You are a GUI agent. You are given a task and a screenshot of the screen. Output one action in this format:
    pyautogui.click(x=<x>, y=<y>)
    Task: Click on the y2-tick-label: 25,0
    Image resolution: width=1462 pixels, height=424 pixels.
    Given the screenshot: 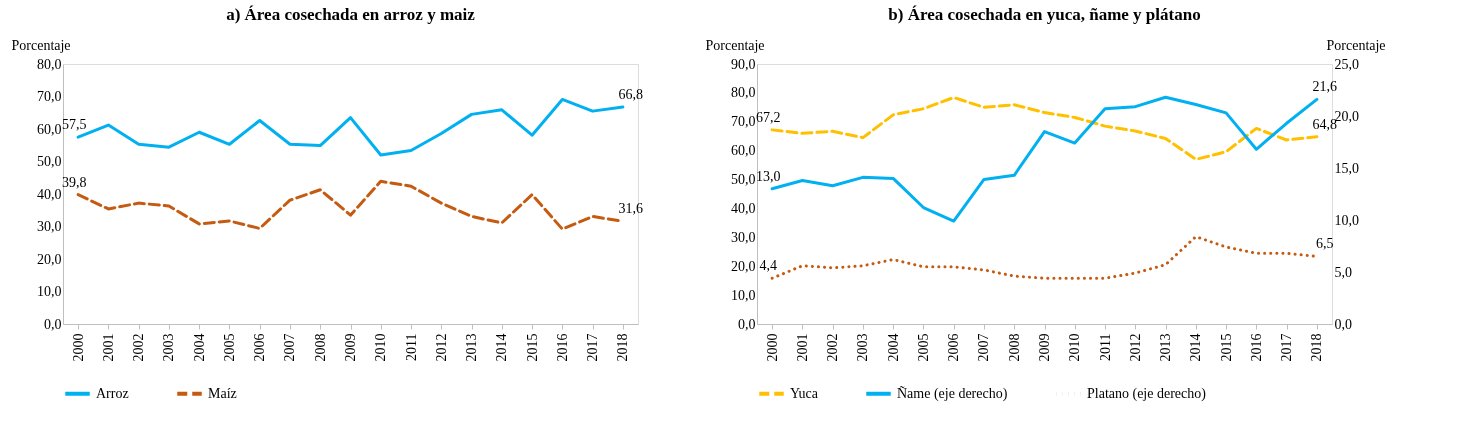 What is the action you would take?
    pyautogui.click(x=1346, y=64)
    